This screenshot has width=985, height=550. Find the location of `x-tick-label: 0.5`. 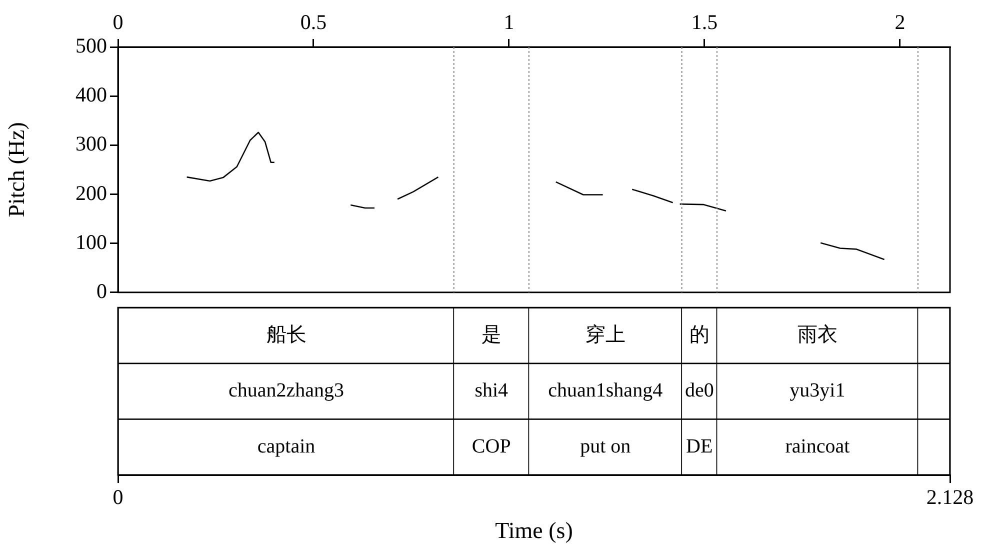

x-tick-label: 0.5 is located at coordinates (313, 22).